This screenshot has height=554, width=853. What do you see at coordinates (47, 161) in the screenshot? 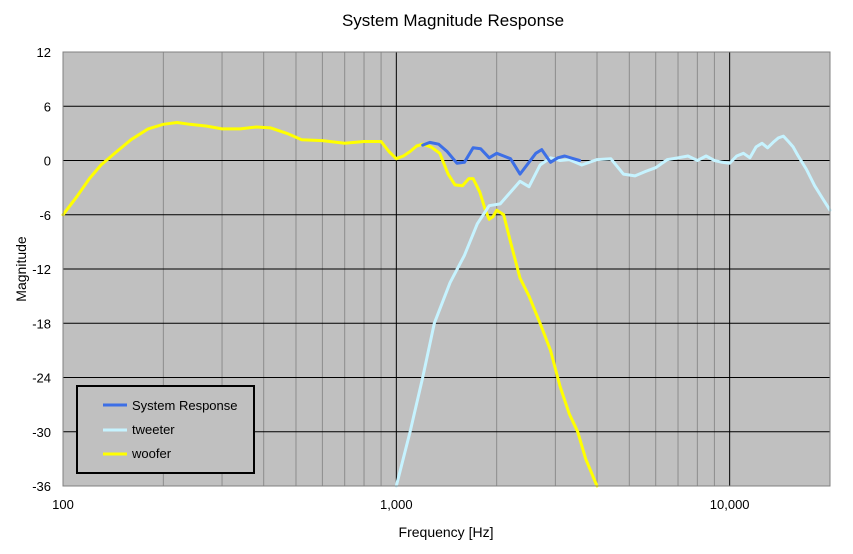
I see `y-tick-label: 0` at bounding box center [47, 161].